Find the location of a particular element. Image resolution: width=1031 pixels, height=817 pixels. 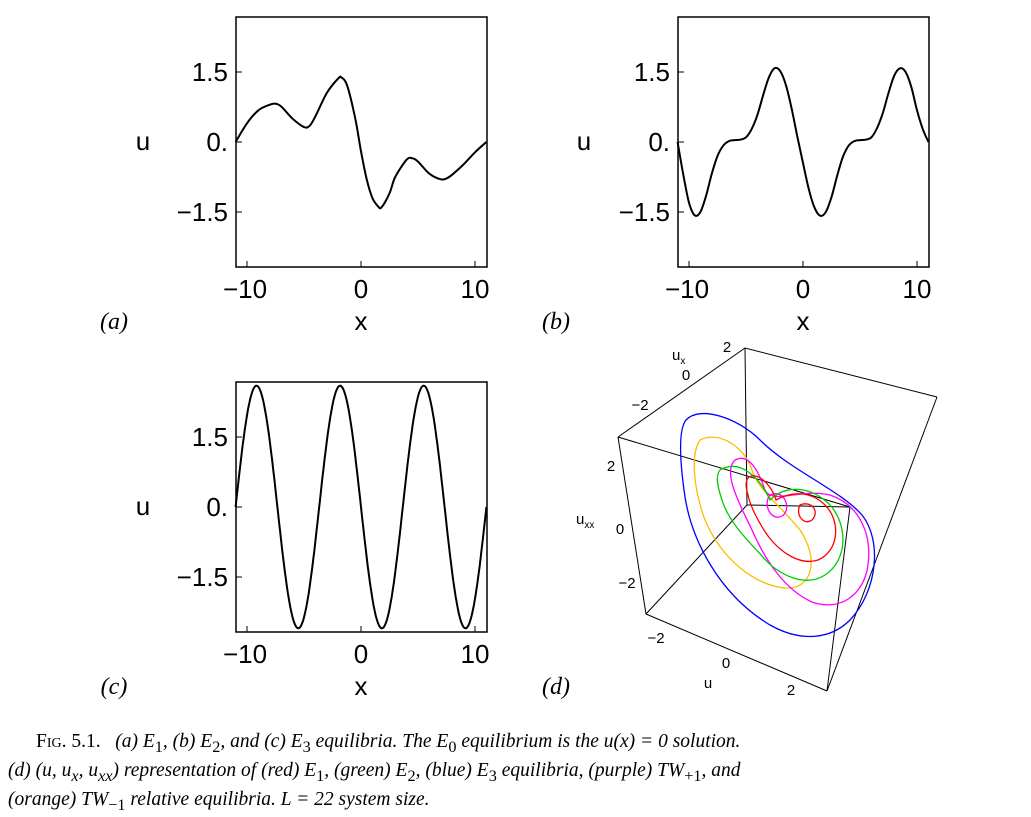

orbit-e3-blue is located at coordinates (777, 525).